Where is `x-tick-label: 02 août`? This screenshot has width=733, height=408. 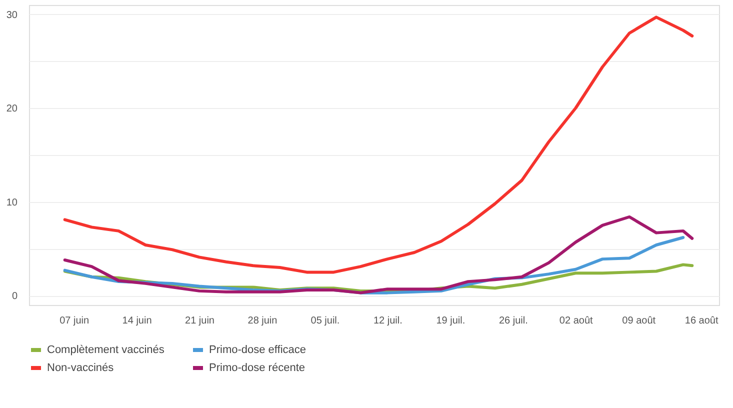 x-tick-label: 02 août is located at coordinates (576, 321).